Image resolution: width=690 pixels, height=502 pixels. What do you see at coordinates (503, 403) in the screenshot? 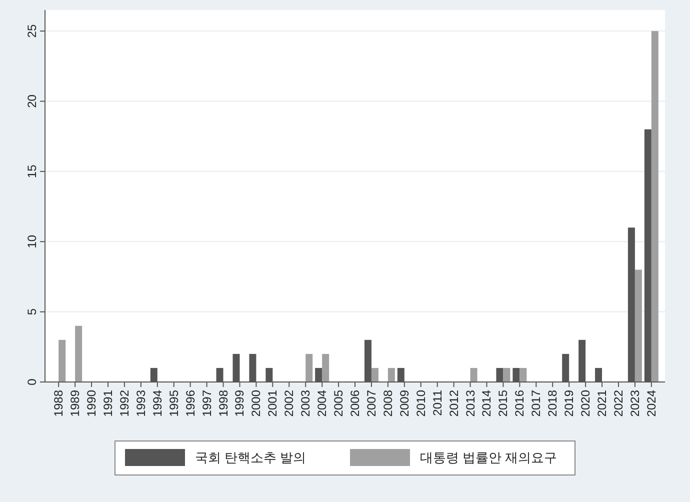
I see `x-tick-label: 2015` at bounding box center [503, 403].